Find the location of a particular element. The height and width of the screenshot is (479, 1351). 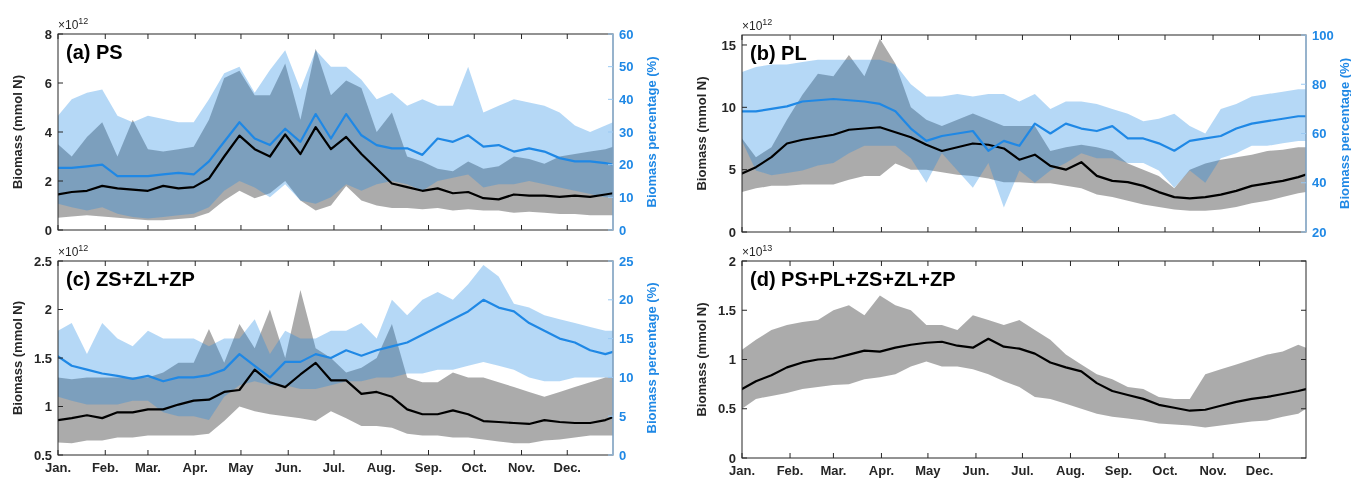

y2-tick-label: 80 is located at coordinates (1319, 84).